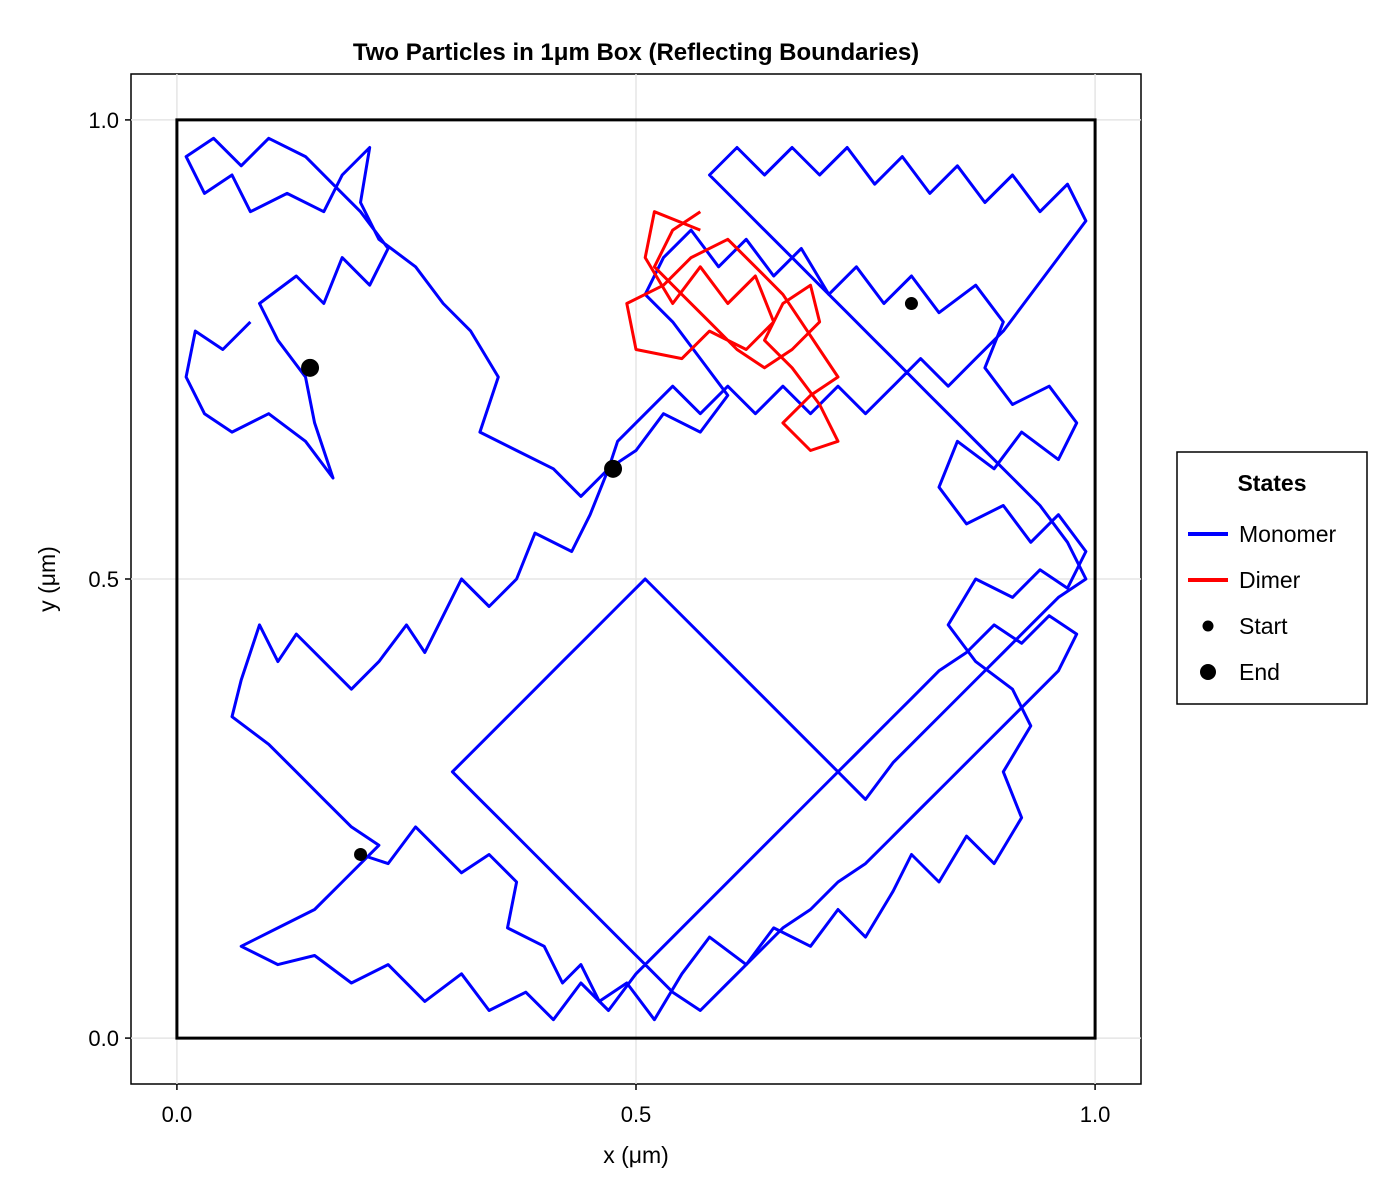 The height and width of the screenshot is (1200, 1400). Describe the element at coordinates (103, 579) in the screenshot. I see `y-tick-label: 0.5` at that location.